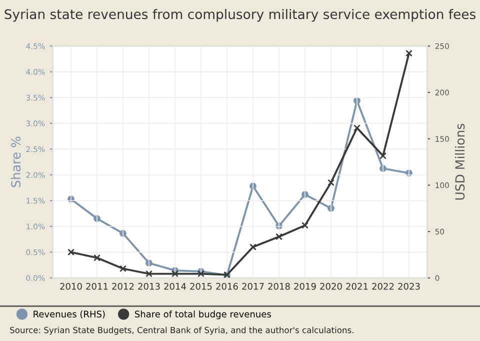 This screenshot has height=341, width=480. What do you see at coordinates (357, 286) in the screenshot?
I see `x-tick-label: 2021` at bounding box center [357, 286].